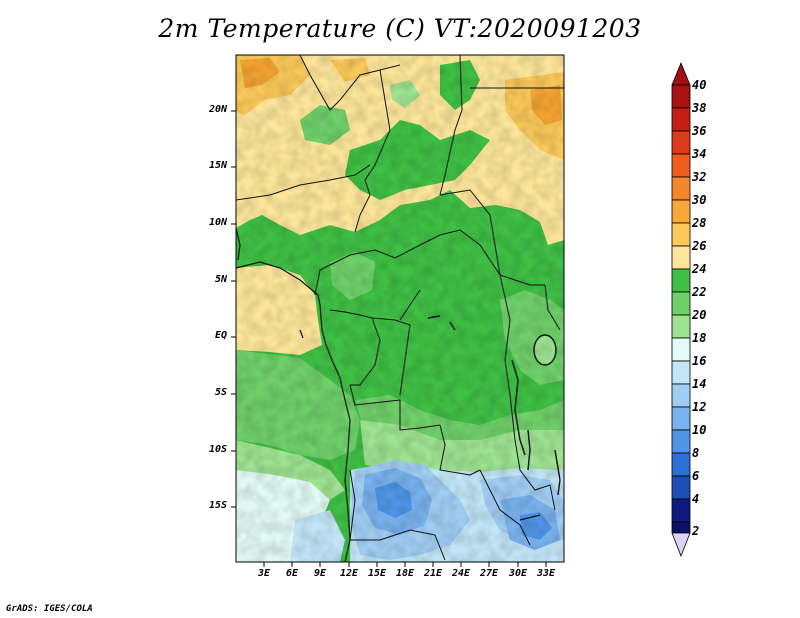  What do you see at coordinates (233, 309) in the screenshot?
I see `lat-ticks` at bounding box center [233, 309].